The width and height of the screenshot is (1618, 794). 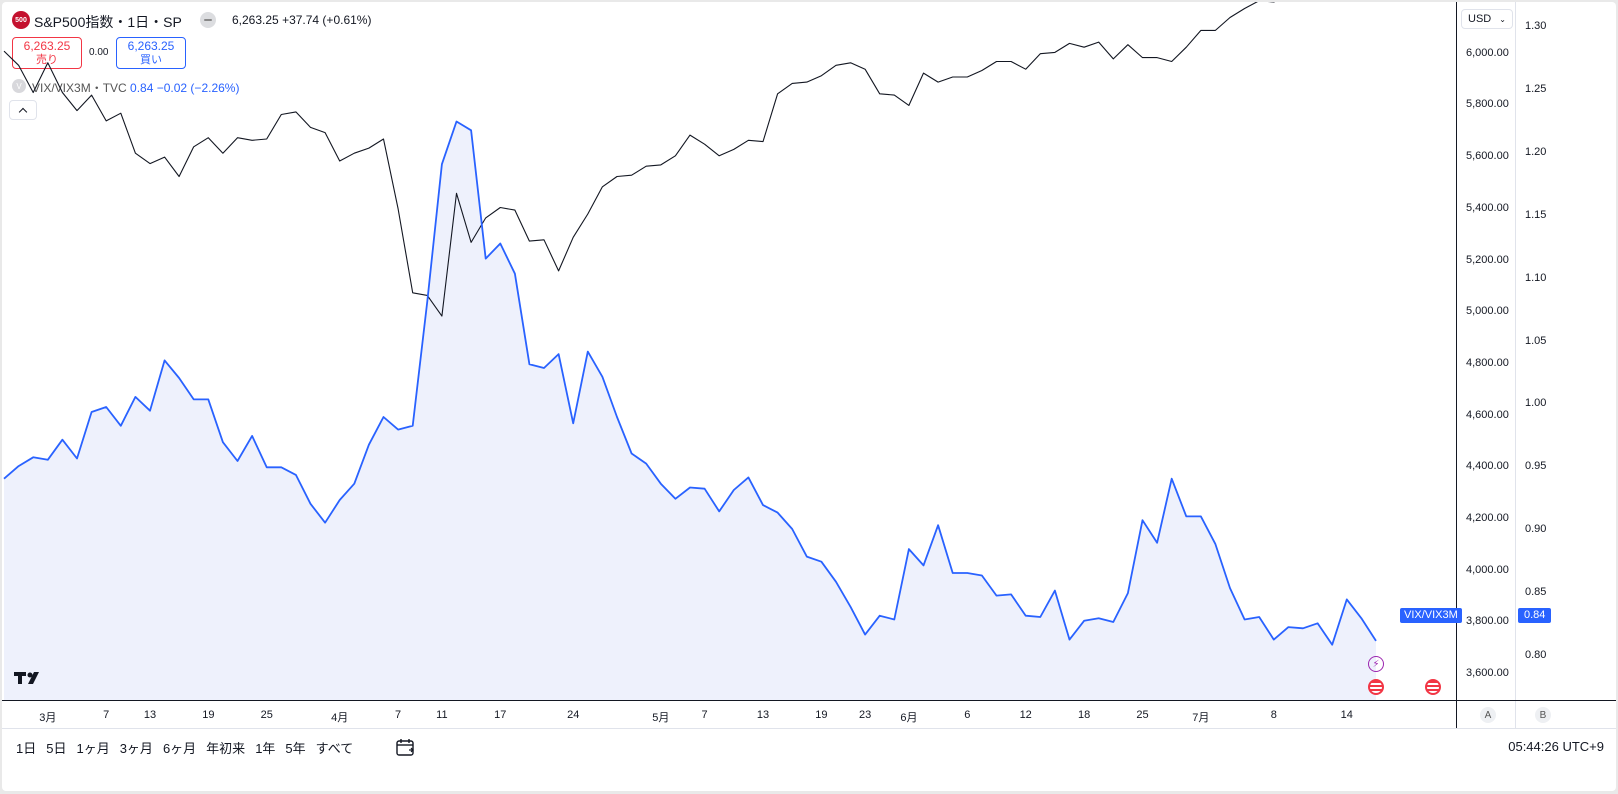 What do you see at coordinates (1536, 592) in the screenshot?
I see `right-axis-tick-label: 0.85` at bounding box center [1536, 592].